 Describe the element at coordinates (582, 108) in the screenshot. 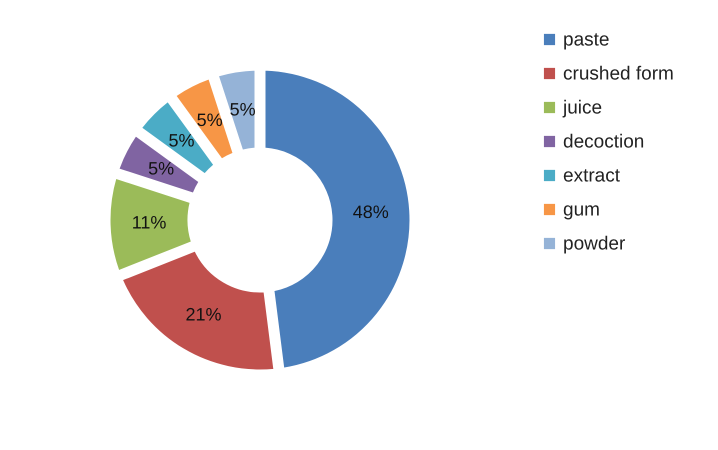

I see `legend-label: juice` at that location.